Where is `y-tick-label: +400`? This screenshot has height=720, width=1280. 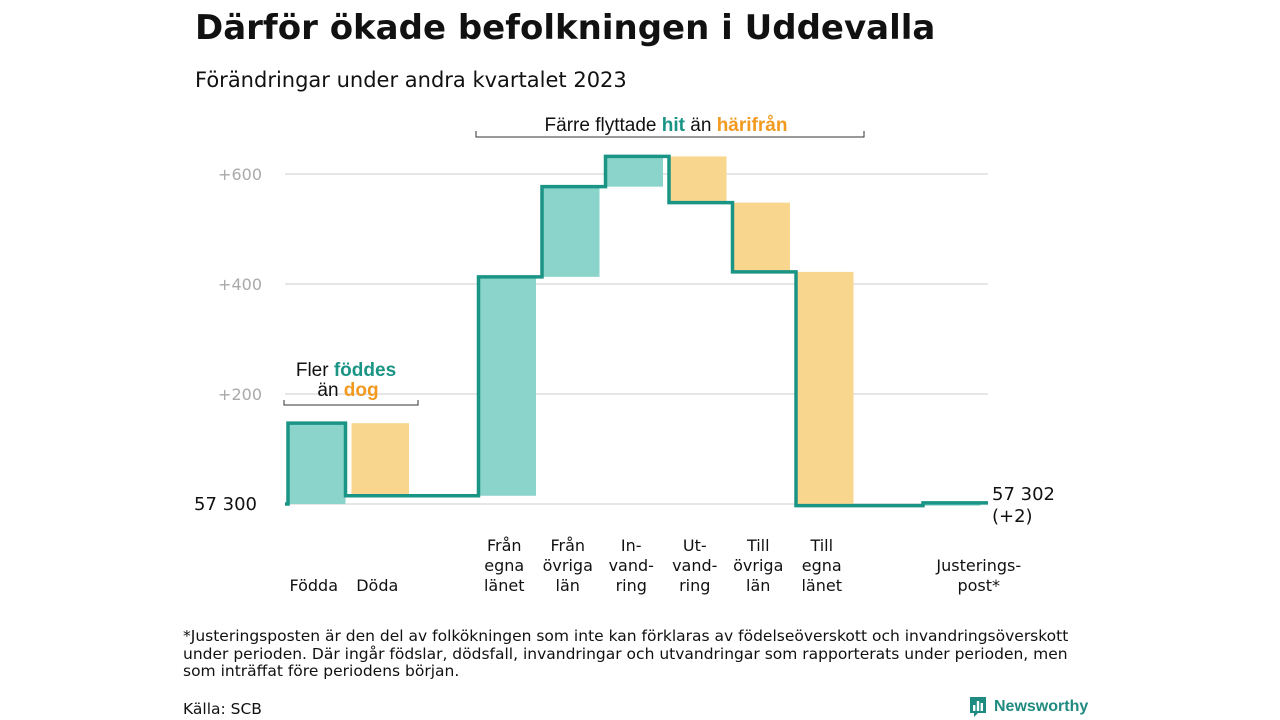
y-tick-label: +400 is located at coordinates (240, 284).